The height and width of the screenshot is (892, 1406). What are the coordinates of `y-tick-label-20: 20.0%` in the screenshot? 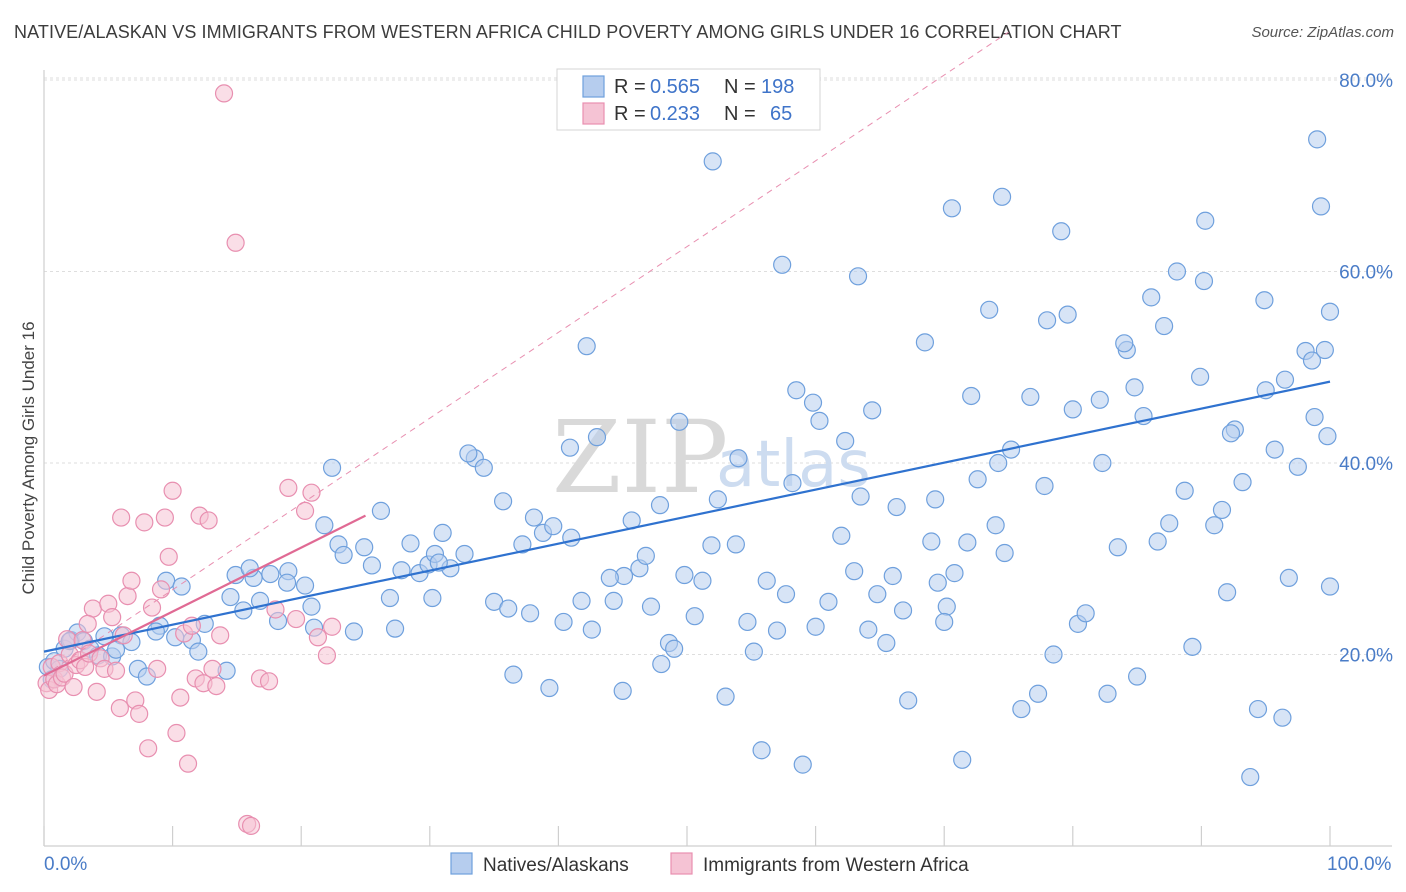 It's located at (1366, 656).